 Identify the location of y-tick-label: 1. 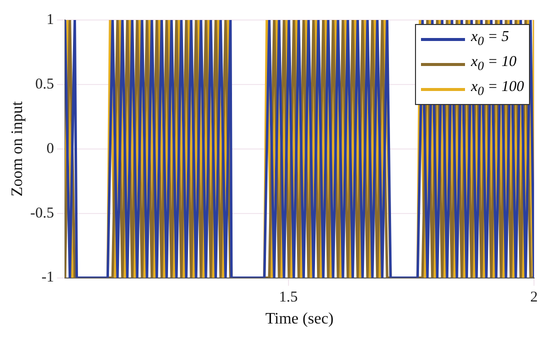
(50, 20).